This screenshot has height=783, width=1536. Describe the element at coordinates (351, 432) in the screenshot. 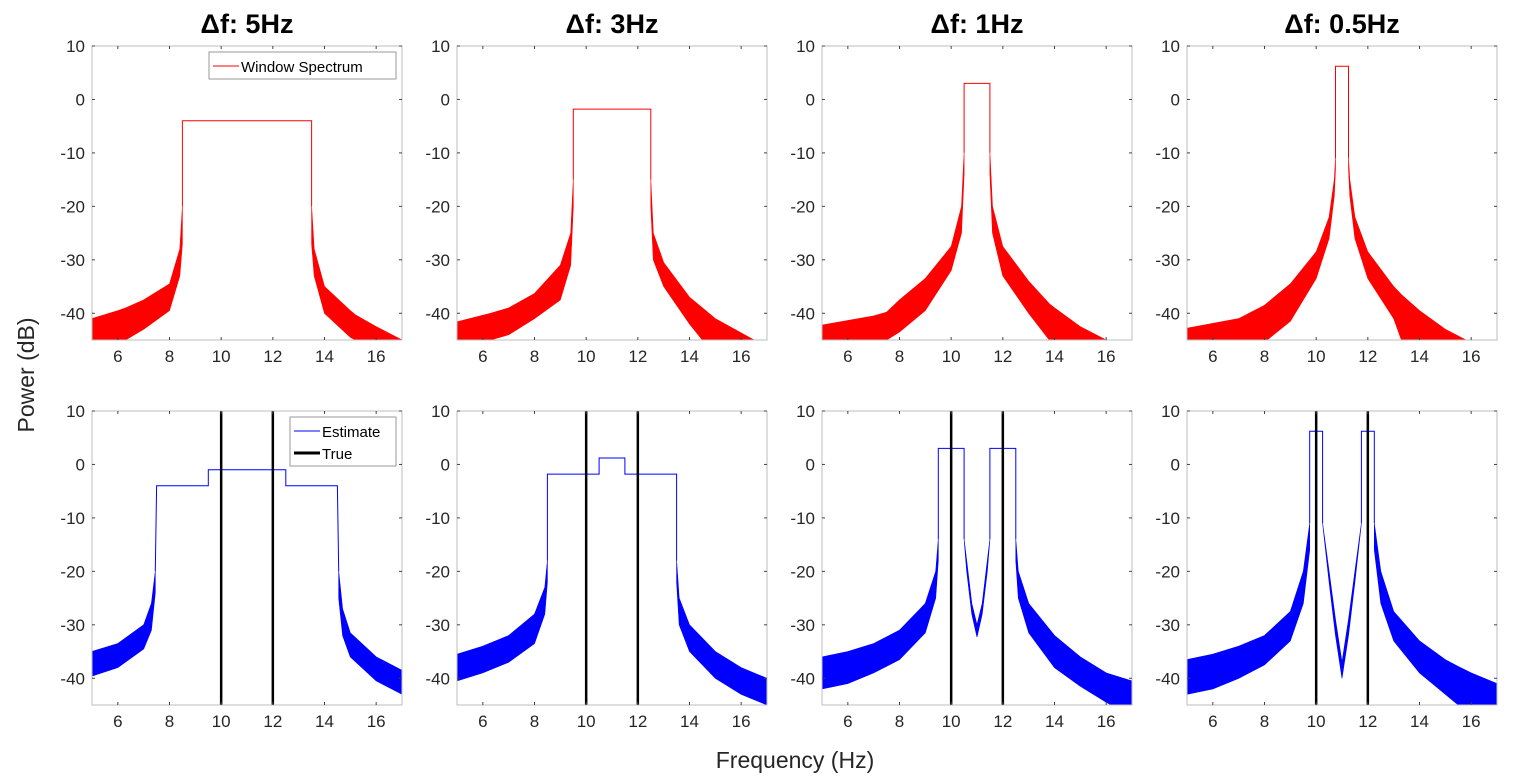

I see `legend-label: Estimate` at that location.